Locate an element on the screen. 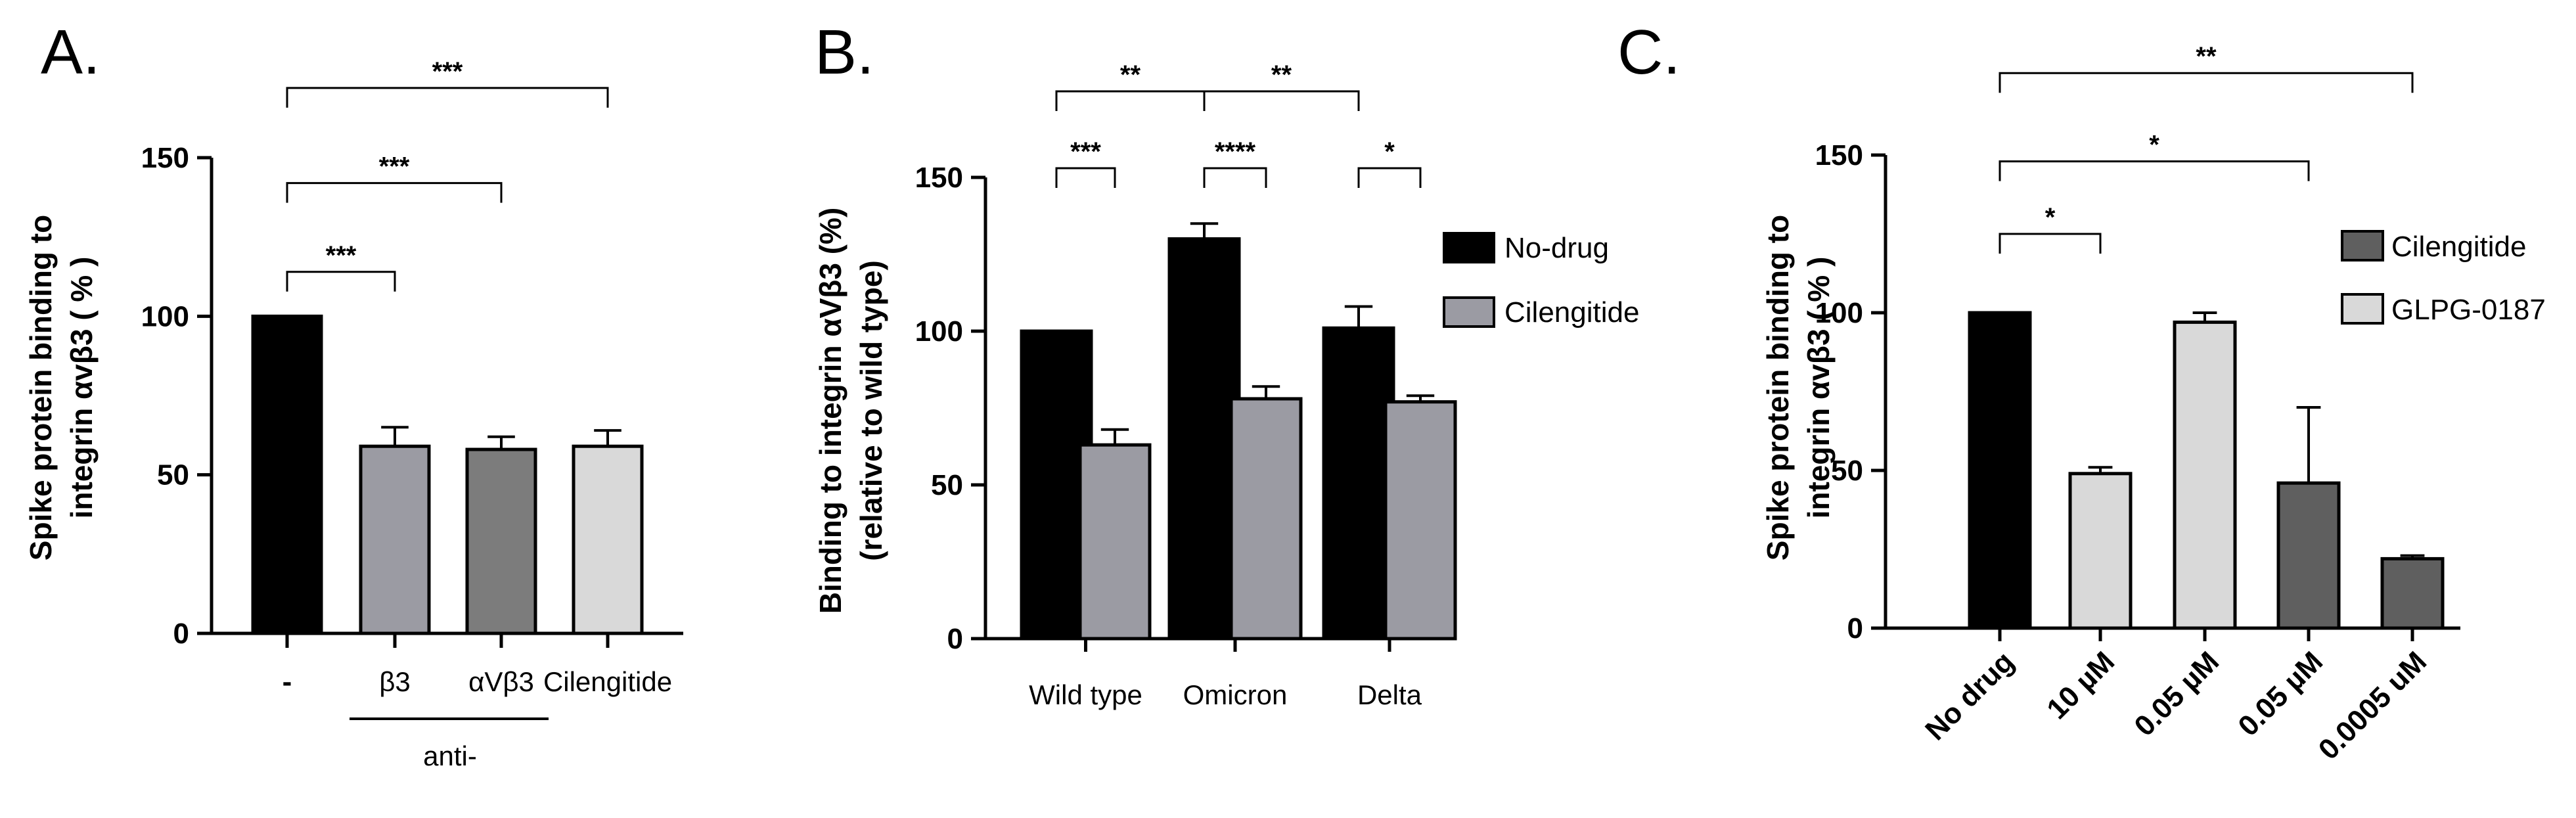 The height and width of the screenshot is (818, 2576). panel-c-category-label: 0.0005 uM is located at coordinates (2373, 705).